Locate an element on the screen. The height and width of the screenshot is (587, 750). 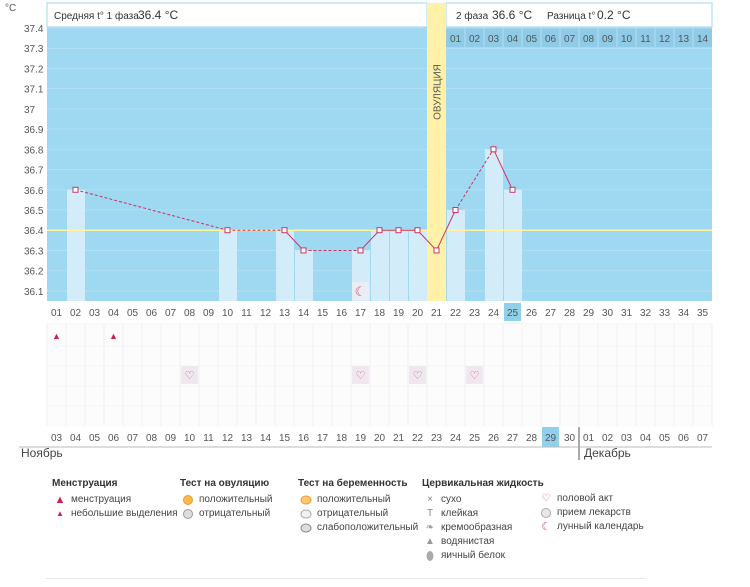
phase2-day-label: 14 is located at coordinates (703, 39).